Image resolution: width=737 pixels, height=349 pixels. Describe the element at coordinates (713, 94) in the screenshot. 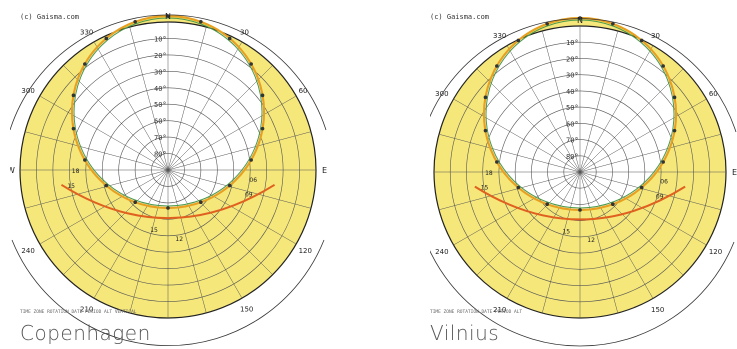

I see `azimuth-label: 60` at that location.